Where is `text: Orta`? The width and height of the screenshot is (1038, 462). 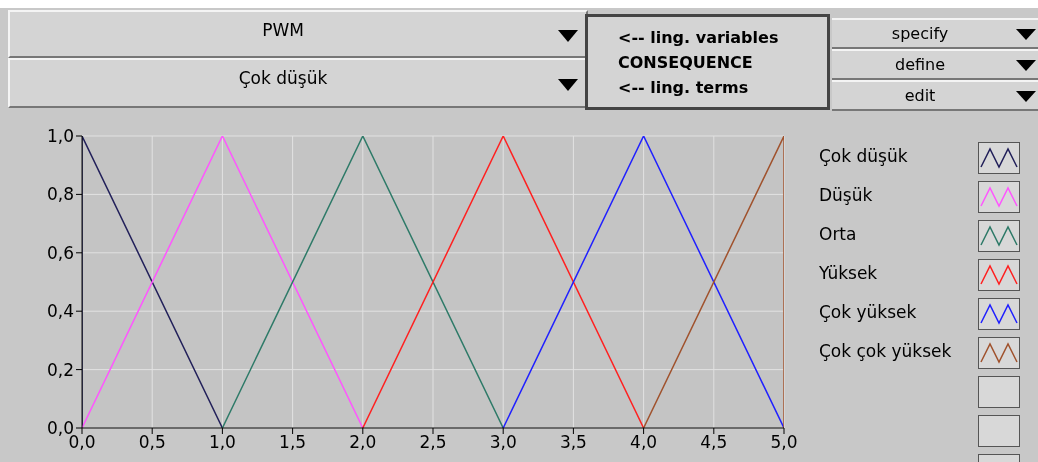
text: Orta is located at coordinates (838, 234).